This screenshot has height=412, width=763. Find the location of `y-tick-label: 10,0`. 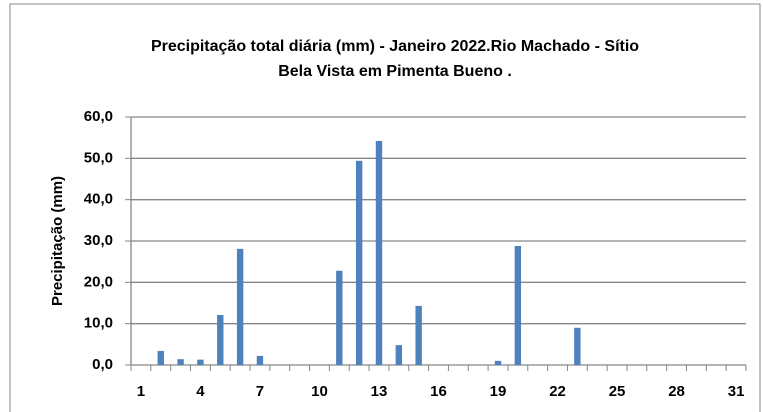

y-tick-label: 10,0 is located at coordinates (98, 323).